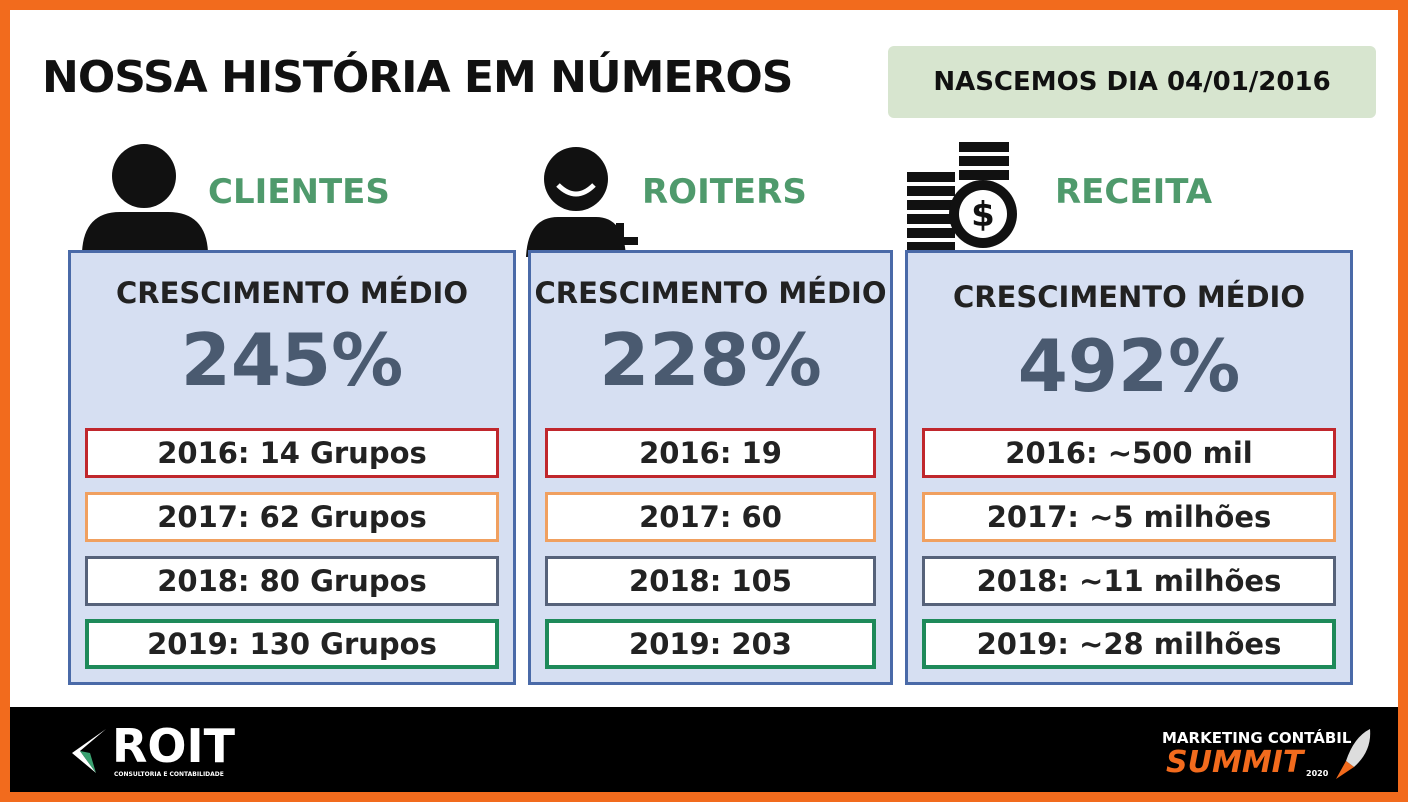  What do you see at coordinates (89, 751) in the screenshot?
I see `logo-mark` at bounding box center [89, 751].